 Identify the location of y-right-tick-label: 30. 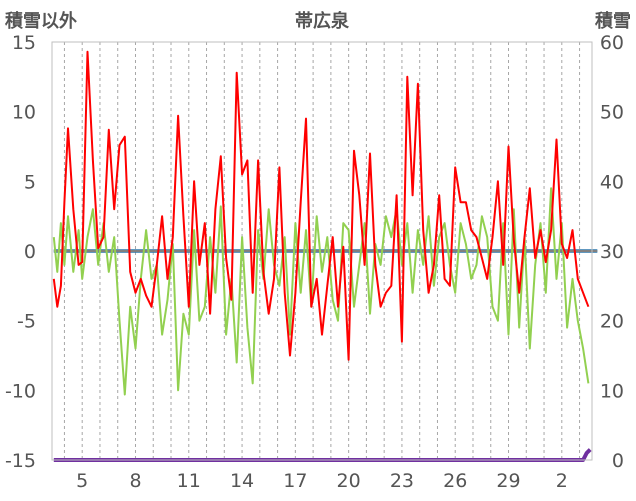
(612, 252).